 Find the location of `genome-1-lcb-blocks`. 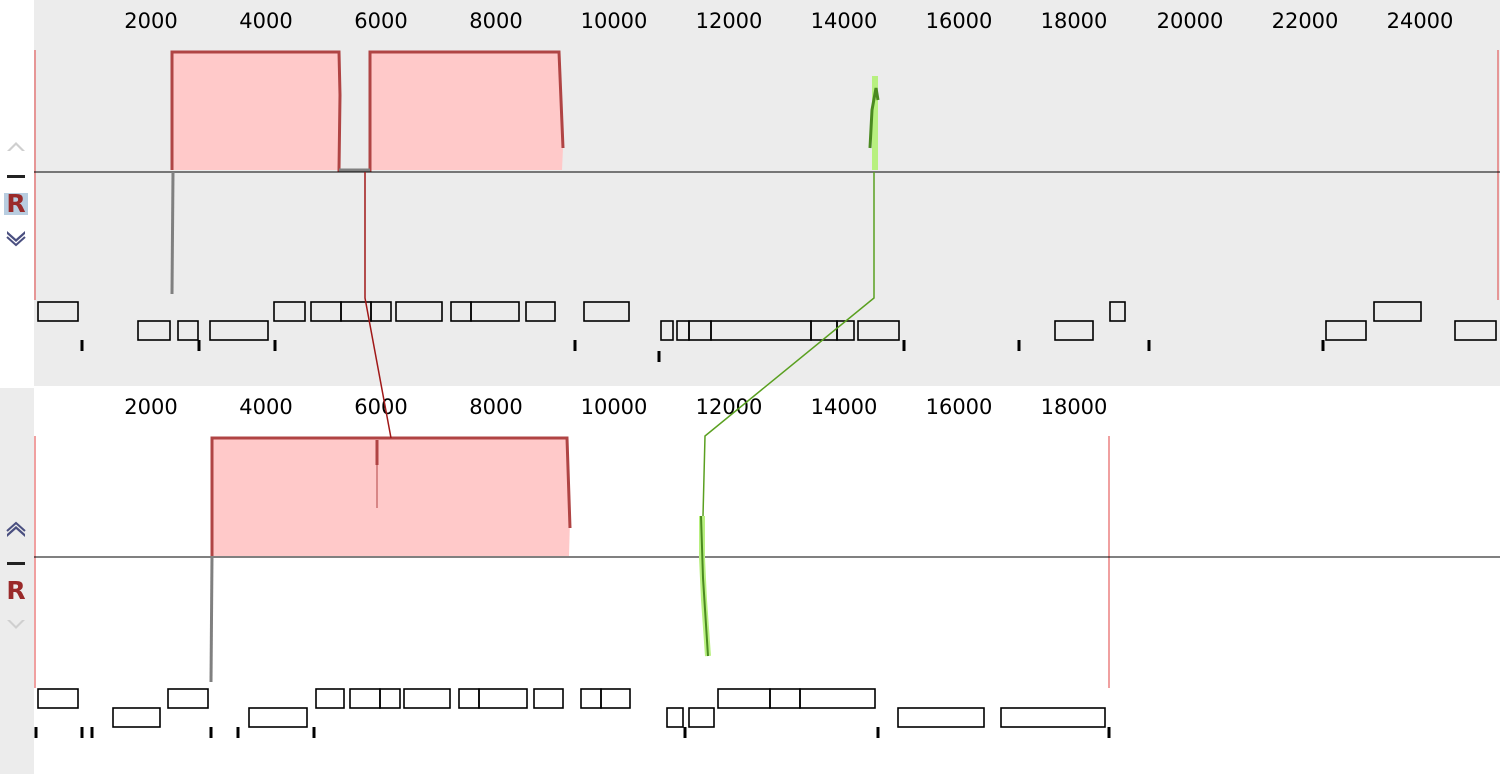

genome-1-lcb-blocks is located at coordinates (525, 172).